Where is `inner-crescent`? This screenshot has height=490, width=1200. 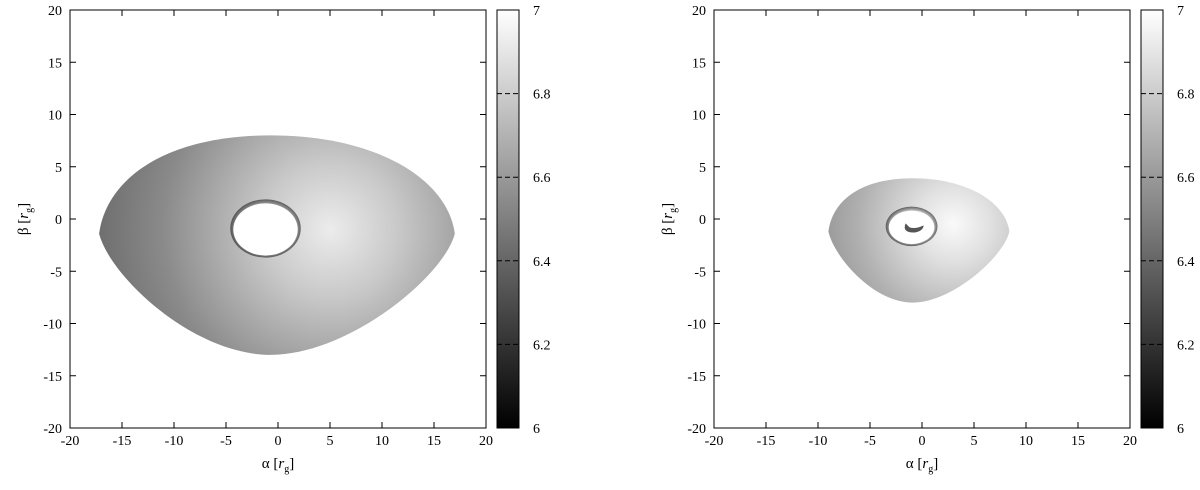
inner-crescent is located at coordinates (914, 228).